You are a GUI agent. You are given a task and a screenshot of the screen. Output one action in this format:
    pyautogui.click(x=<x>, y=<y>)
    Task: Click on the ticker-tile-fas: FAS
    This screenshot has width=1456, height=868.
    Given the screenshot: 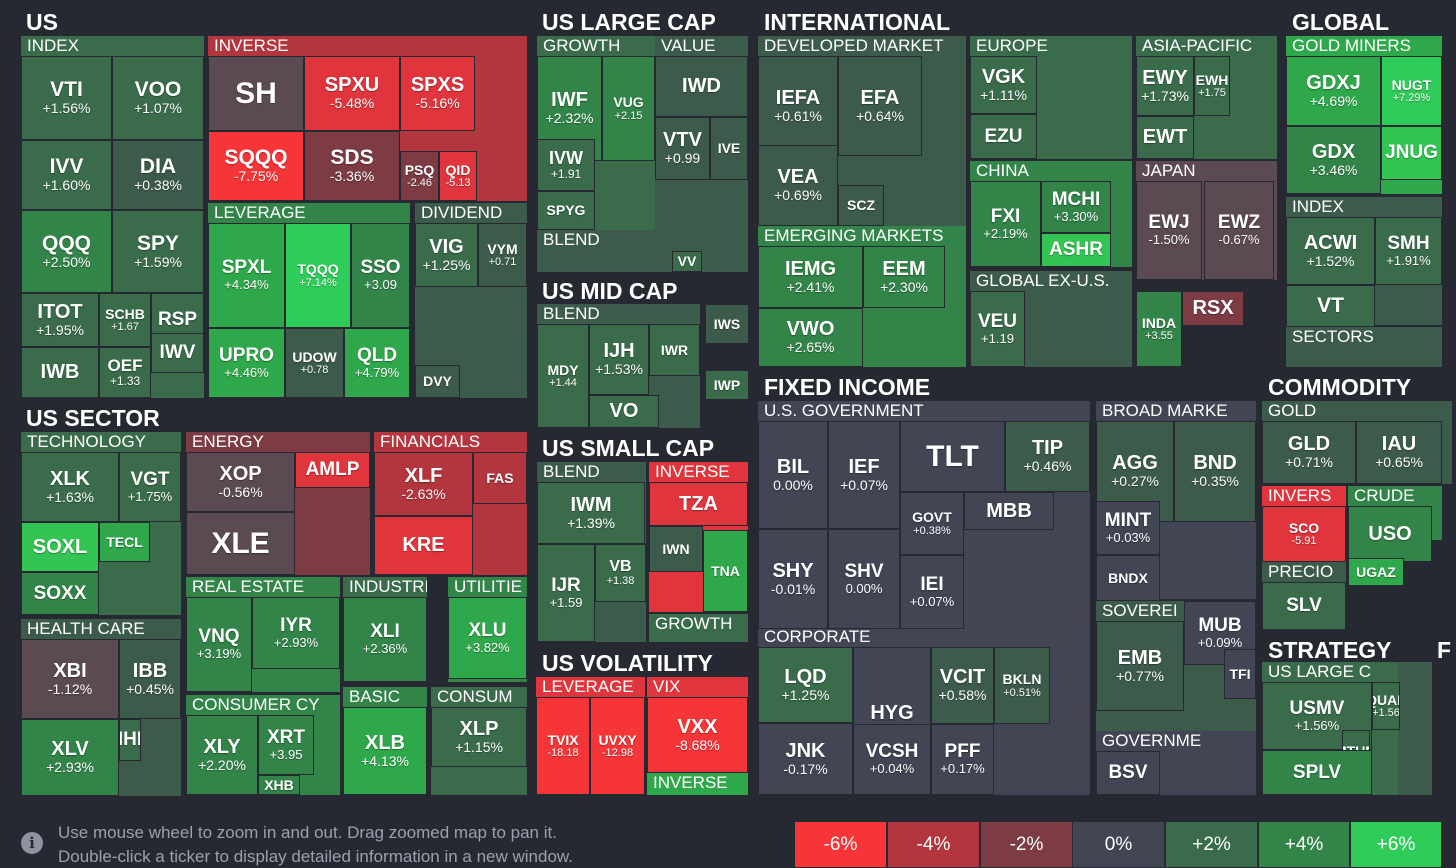 What is the action you would take?
    pyautogui.click(x=500, y=478)
    